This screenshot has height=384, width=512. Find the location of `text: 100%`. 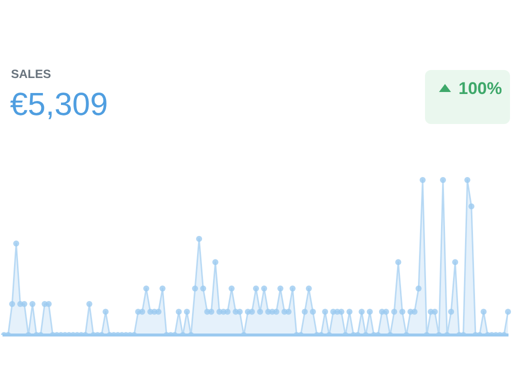

text: 100% is located at coordinates (480, 89).